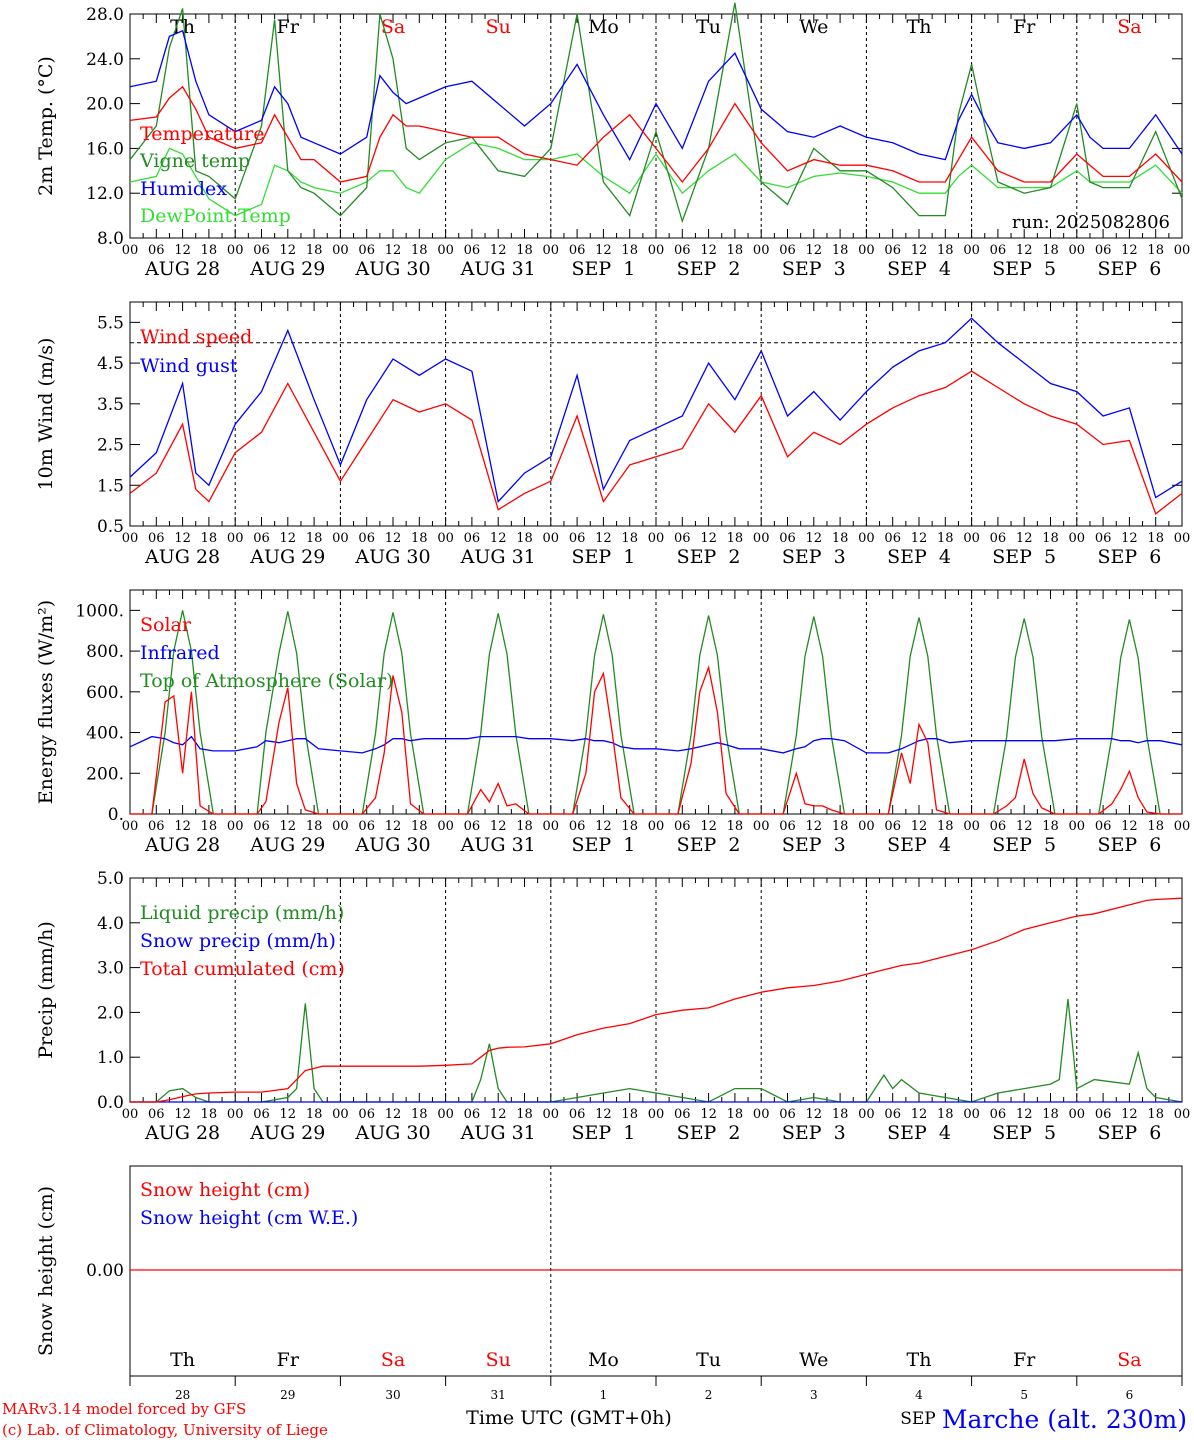 This screenshot has width=1194, height=1445. Describe the element at coordinates (110, 486) in the screenshot. I see `y-tick-label: 1.5` at that location.